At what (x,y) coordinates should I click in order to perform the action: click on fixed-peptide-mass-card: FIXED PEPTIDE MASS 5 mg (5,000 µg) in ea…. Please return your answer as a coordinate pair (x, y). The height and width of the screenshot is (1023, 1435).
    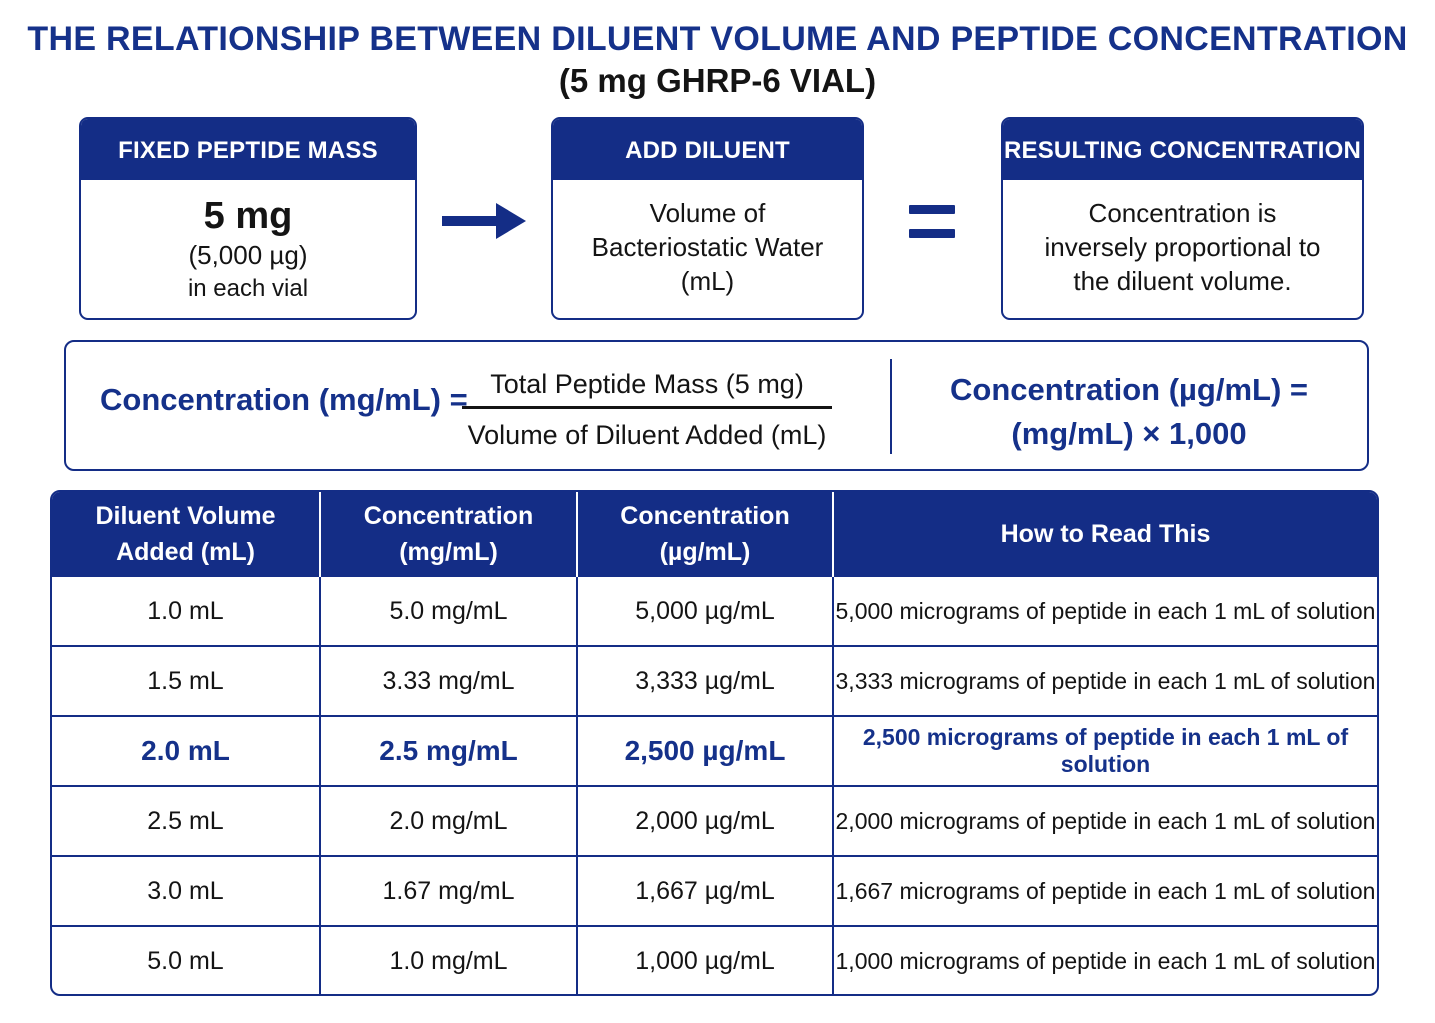
    Looking at the image, I should click on (248, 218).